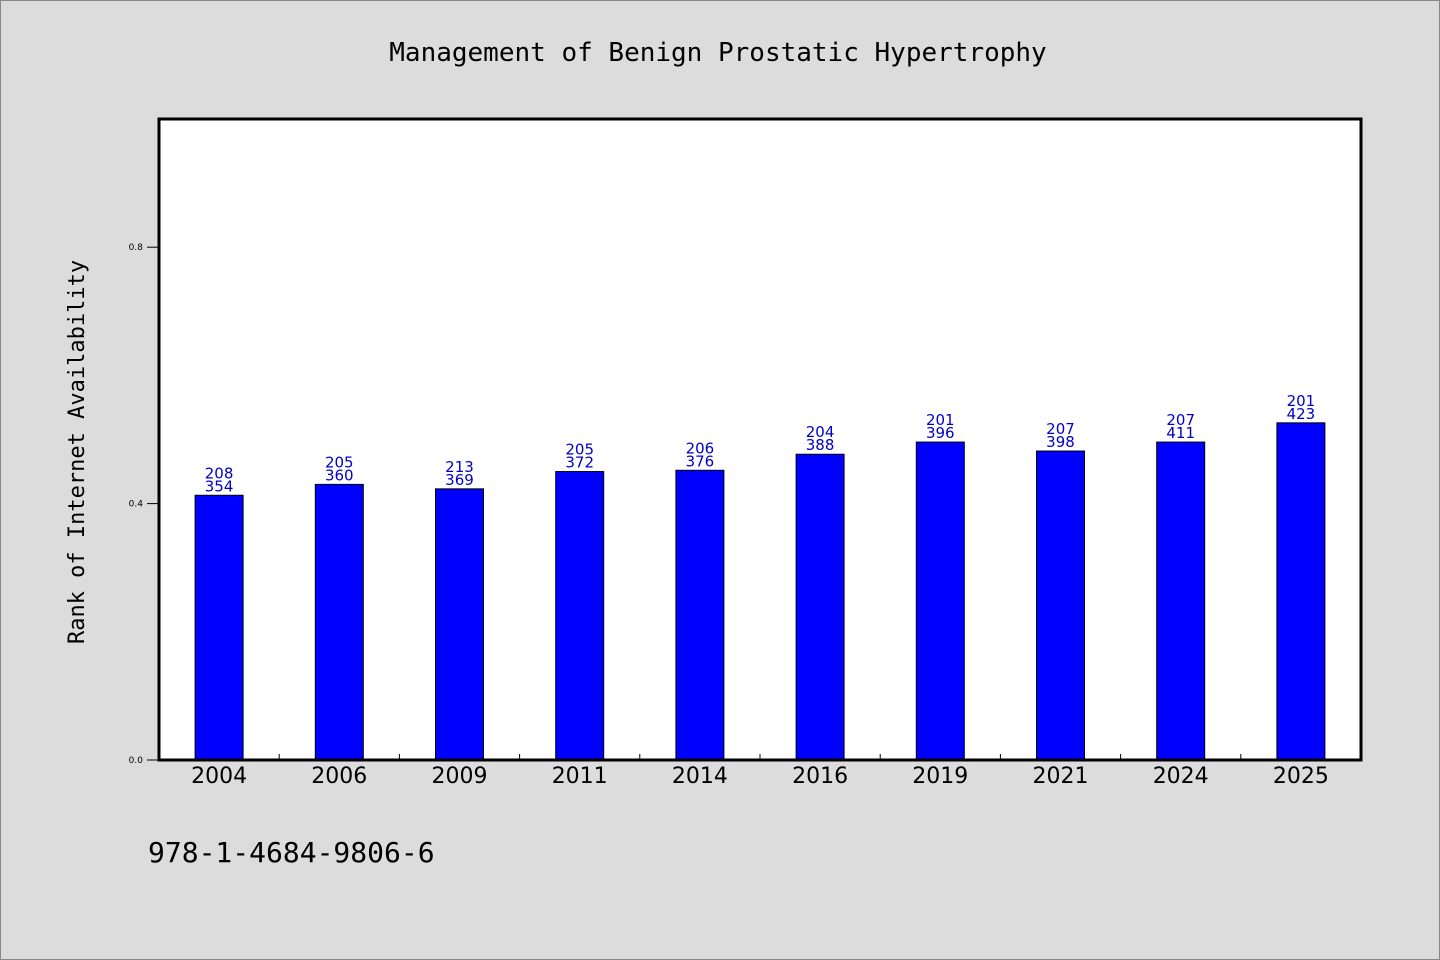 The height and width of the screenshot is (960, 1440). I want to click on y-tick-label: 0.8, so click(136, 248).